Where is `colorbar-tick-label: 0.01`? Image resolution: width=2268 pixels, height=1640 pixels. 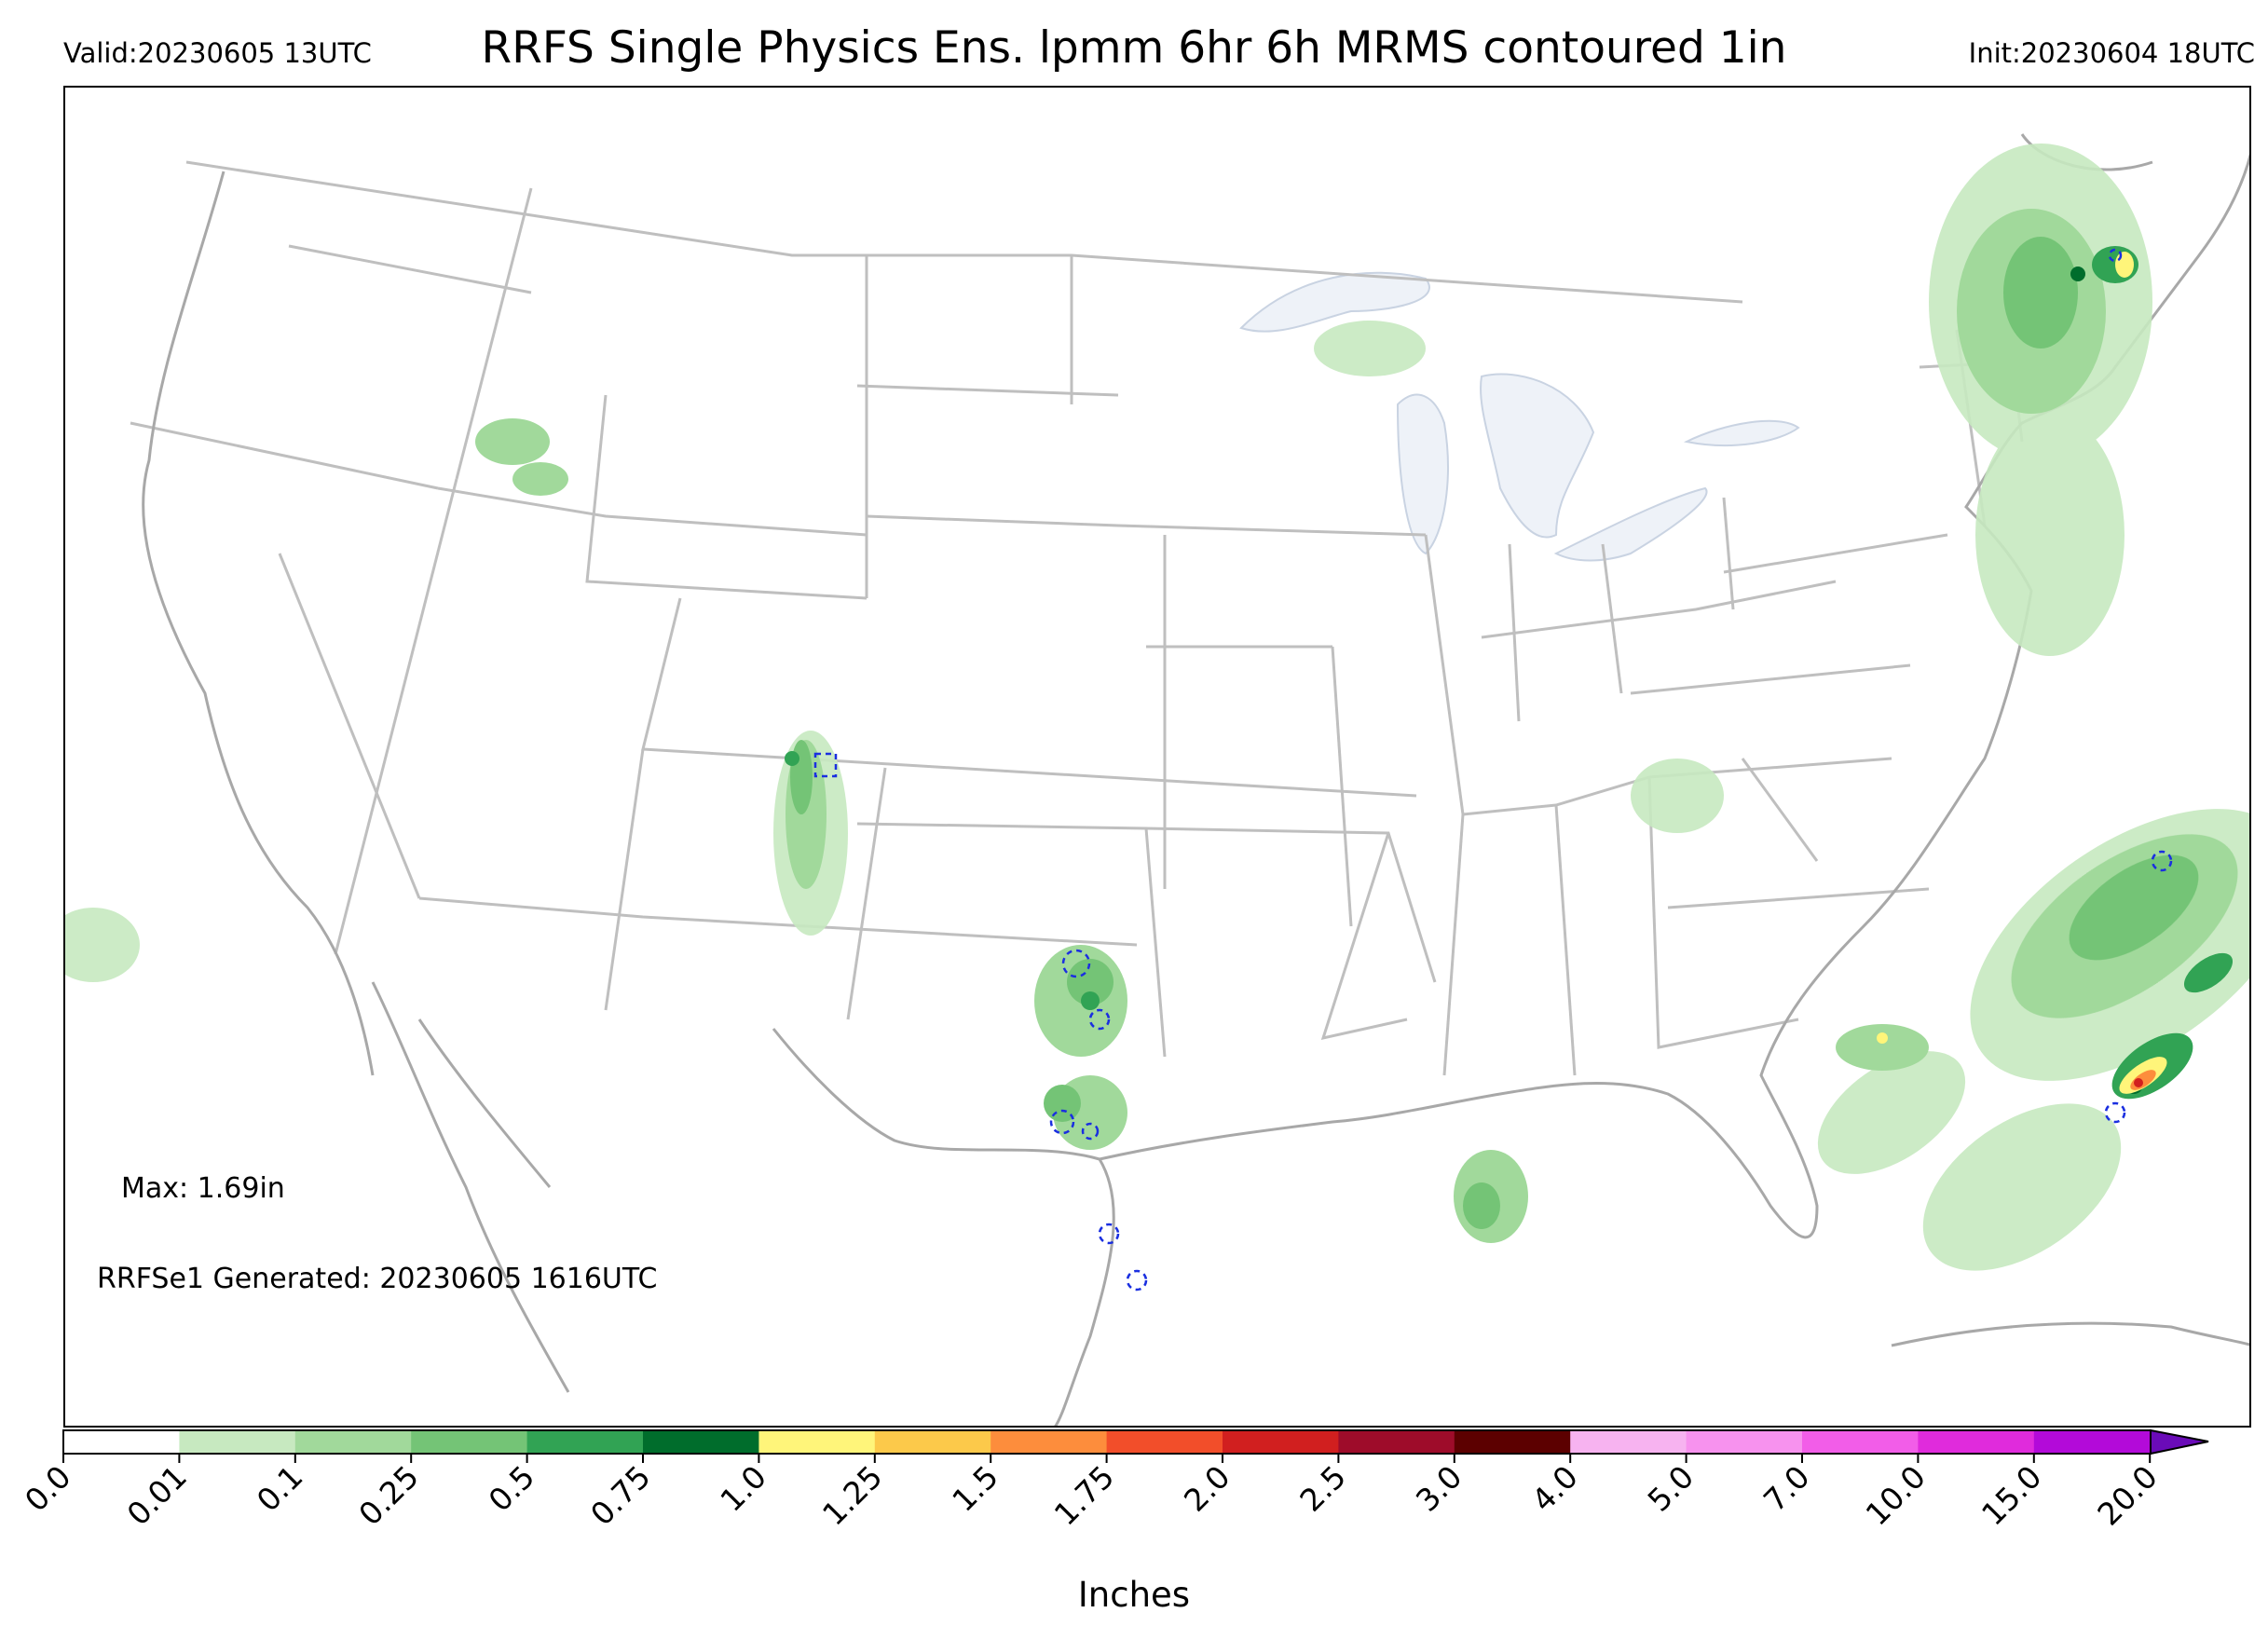 colorbar-tick-label: 0.01 is located at coordinates (157, 1495).